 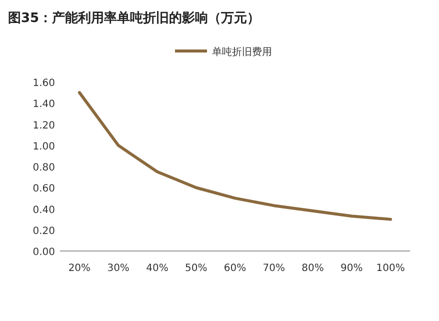 What do you see at coordinates (43, 146) in the screenshot?
I see `y-tick-label: 1.00` at bounding box center [43, 146].